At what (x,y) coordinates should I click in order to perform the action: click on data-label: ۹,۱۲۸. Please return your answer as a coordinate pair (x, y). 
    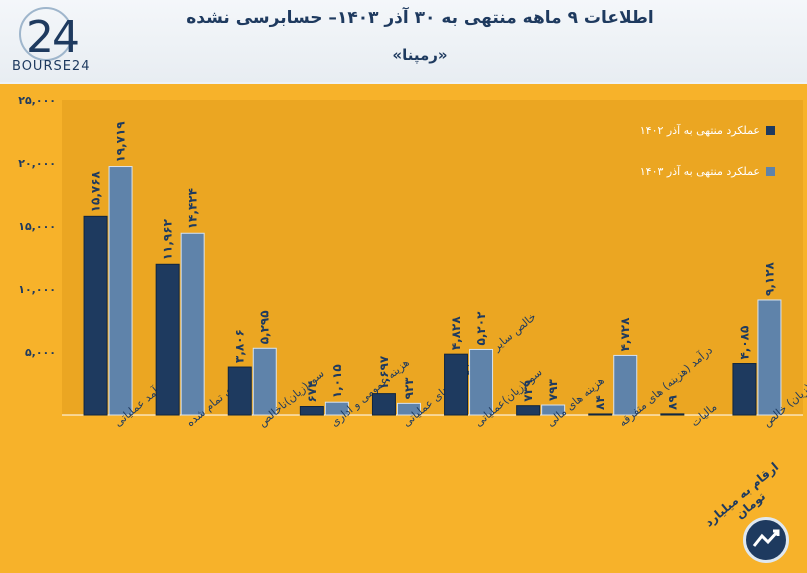
    Looking at the image, I should click on (769, 278).